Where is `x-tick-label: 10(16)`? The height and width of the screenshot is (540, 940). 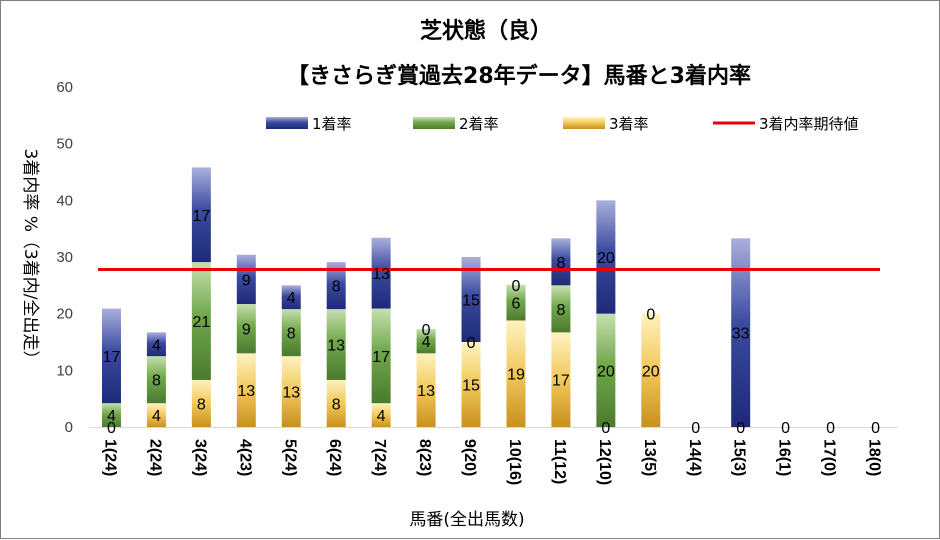
x-tick-label: 10(16) is located at coordinates (514, 462).